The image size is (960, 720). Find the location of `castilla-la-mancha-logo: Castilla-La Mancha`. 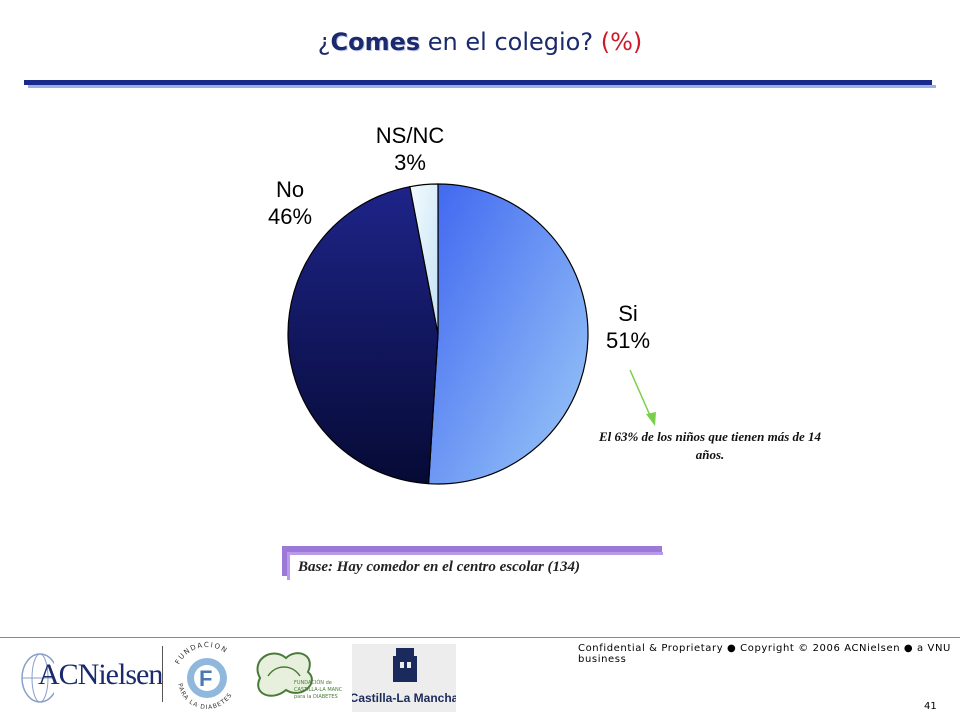

castilla-la-mancha-logo: Castilla-La Mancha is located at coordinates (404, 678).